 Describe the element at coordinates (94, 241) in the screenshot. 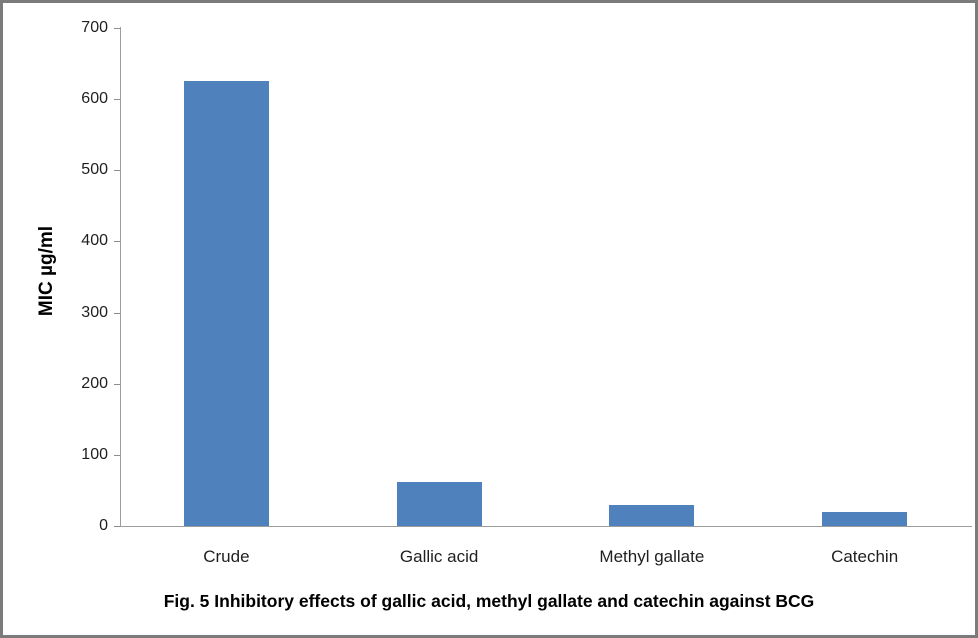

I see `y-tick-label: 400` at that location.